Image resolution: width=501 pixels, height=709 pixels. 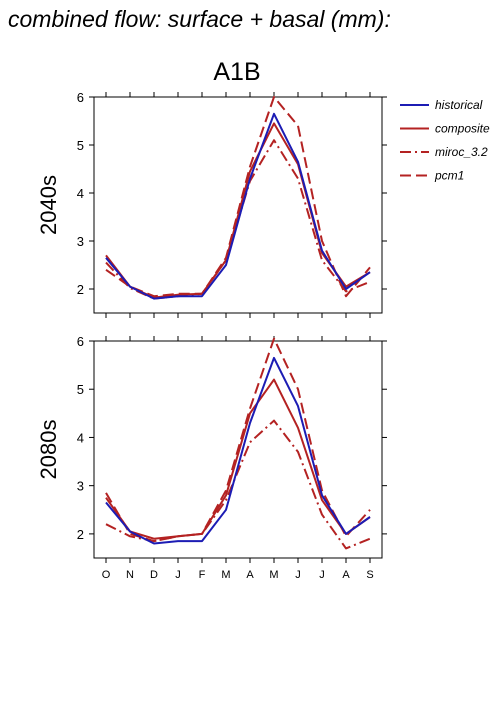 I want to click on x-tick-label: D, so click(x=154, y=575).